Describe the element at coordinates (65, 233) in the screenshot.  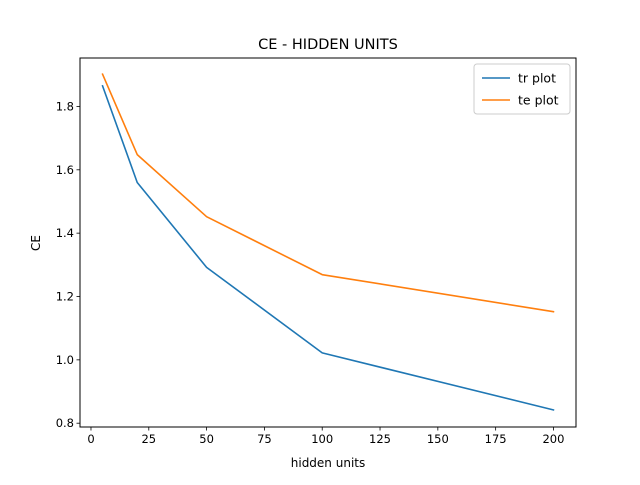
I see `y-tick-label: 1.4` at that location.